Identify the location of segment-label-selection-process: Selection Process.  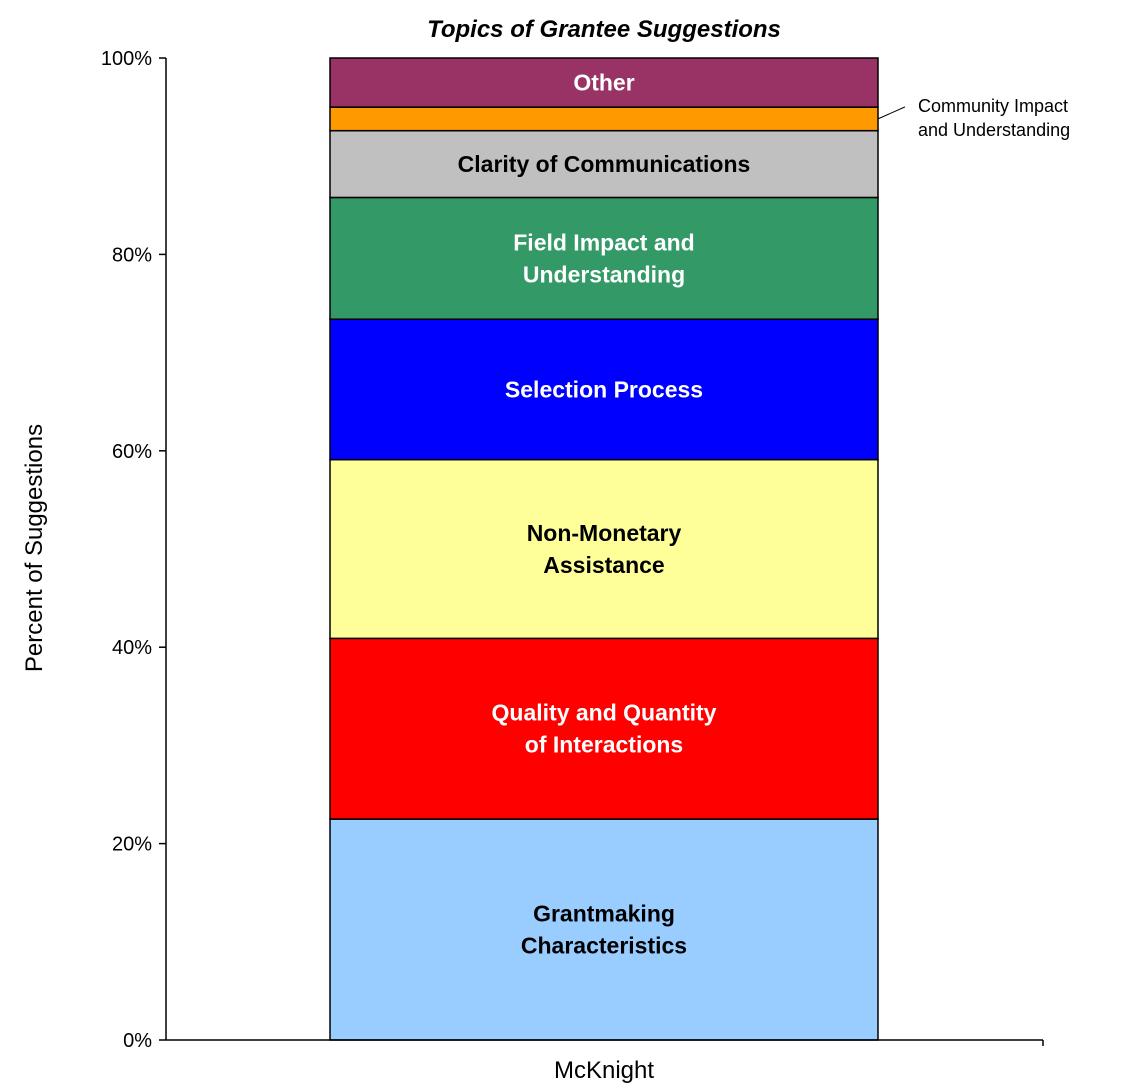
(604, 389).